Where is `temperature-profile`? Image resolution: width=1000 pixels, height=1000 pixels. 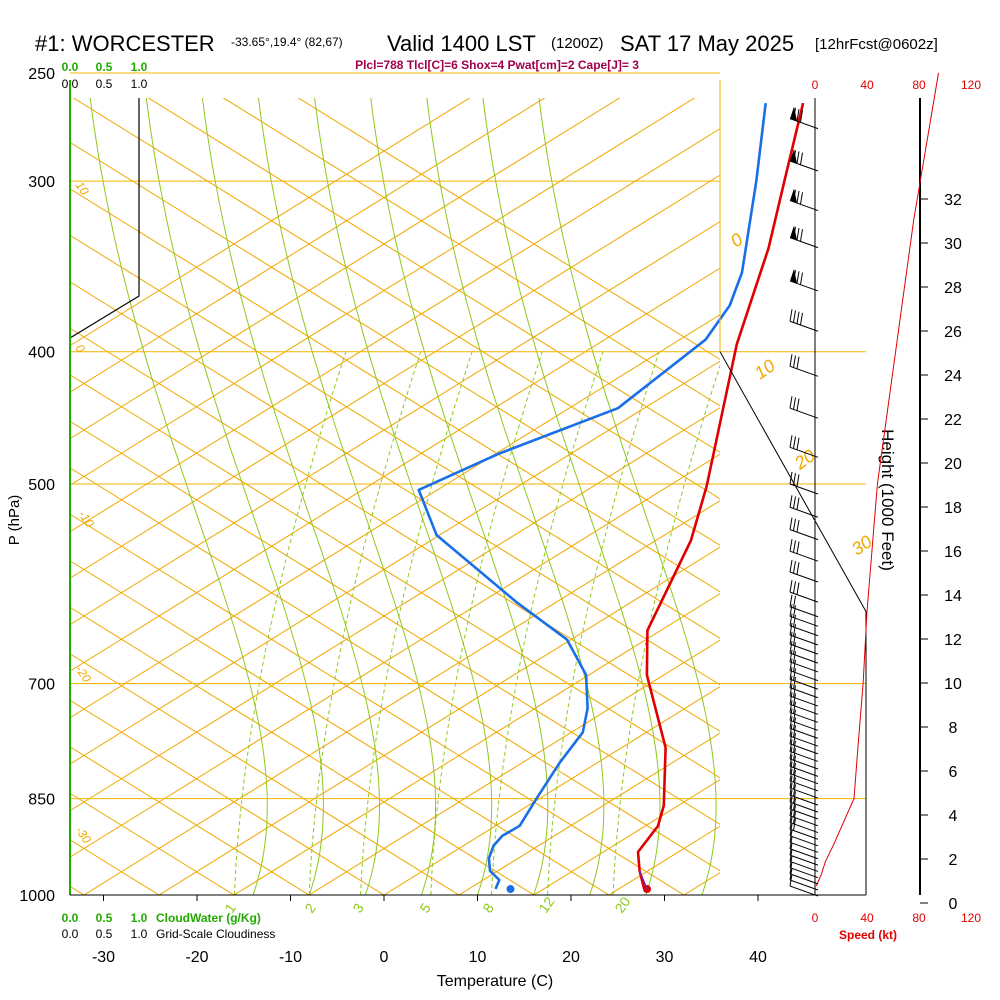 temperature-profile is located at coordinates (720, 496).